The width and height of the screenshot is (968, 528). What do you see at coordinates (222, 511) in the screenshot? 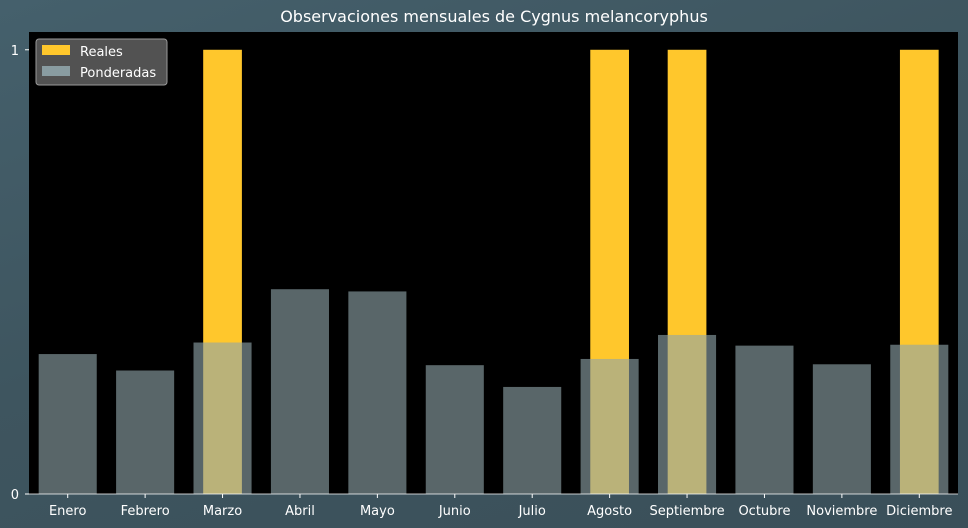
I see `x-tick-label-2: Marzo` at bounding box center [222, 511].